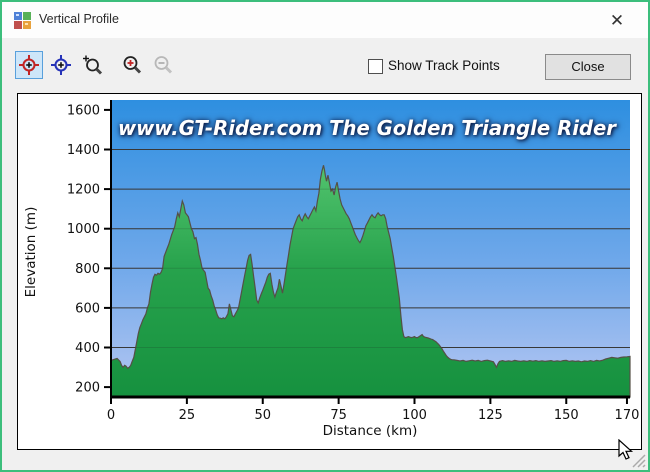  What do you see at coordinates (187, 415) in the screenshot?
I see `svg-text: 25` at bounding box center [187, 415].